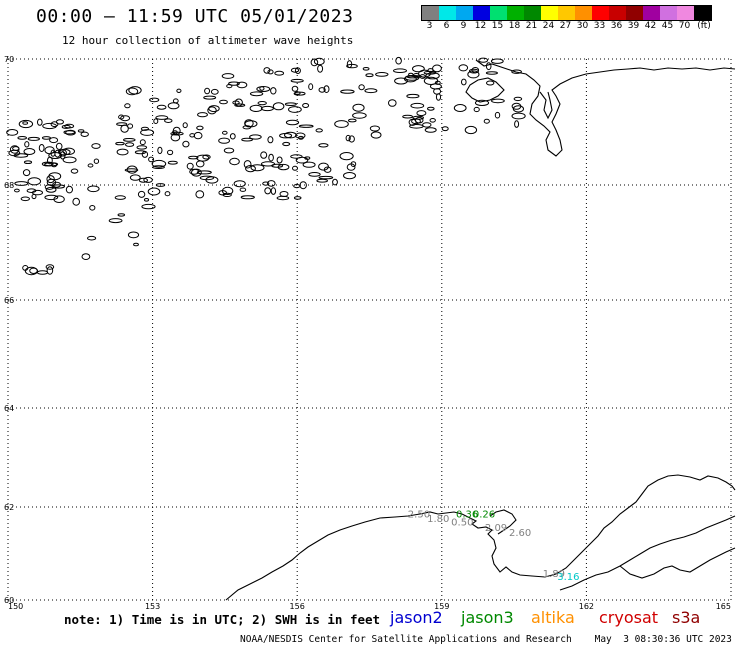  I want to click on legend-label: 70, so click(684, 26).